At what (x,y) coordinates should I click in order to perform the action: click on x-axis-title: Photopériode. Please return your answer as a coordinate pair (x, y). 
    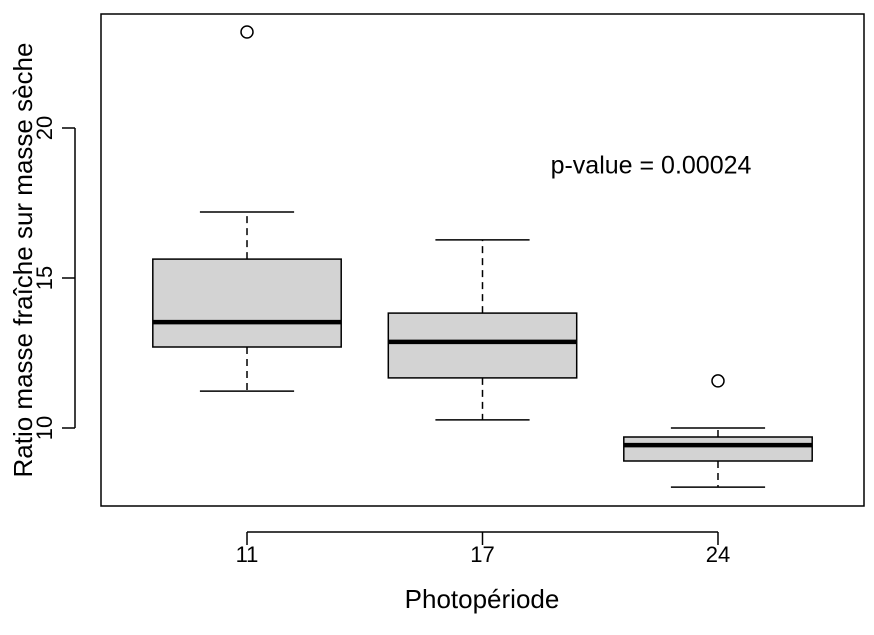
    Looking at the image, I should click on (482, 599).